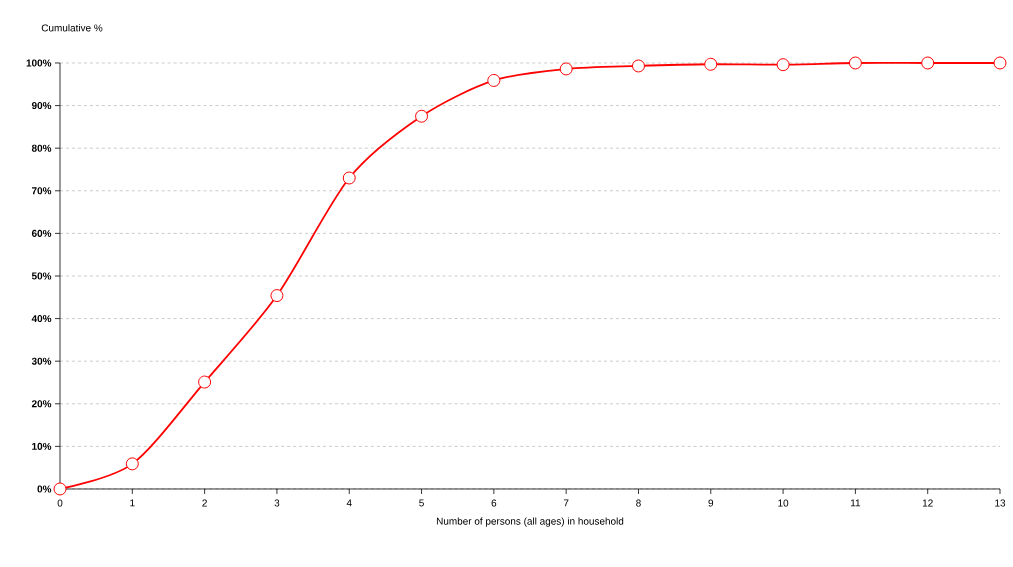 The width and height of the screenshot is (1013, 567). What do you see at coordinates (41, 319) in the screenshot?
I see `y-tick-label: 40%` at bounding box center [41, 319].